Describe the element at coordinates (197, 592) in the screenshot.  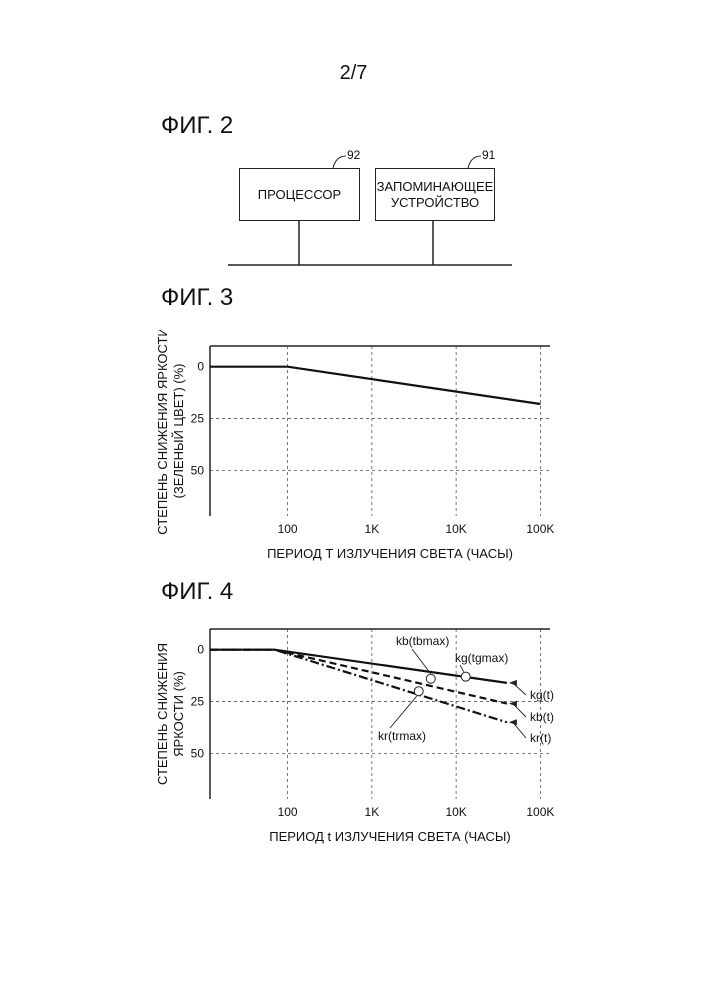
I see `fig4-title: ФИГ. 4` at that location.